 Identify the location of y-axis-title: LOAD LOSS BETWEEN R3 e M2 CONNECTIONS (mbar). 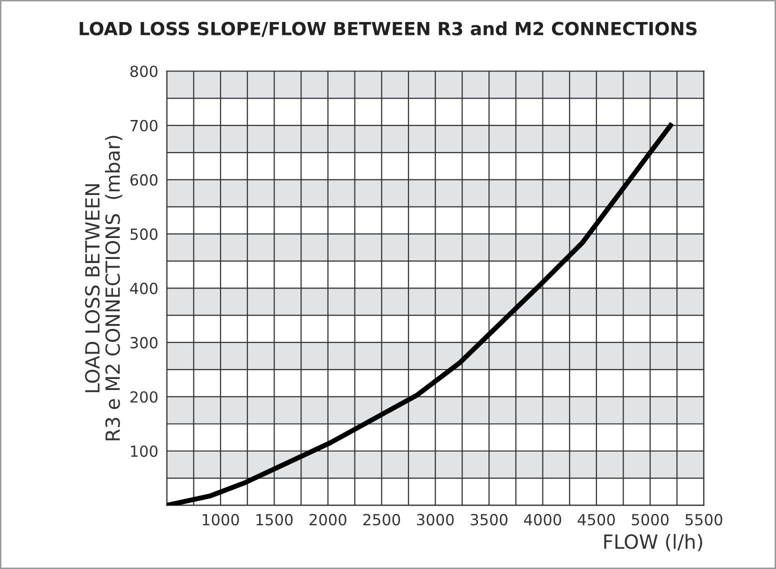
(103, 288).